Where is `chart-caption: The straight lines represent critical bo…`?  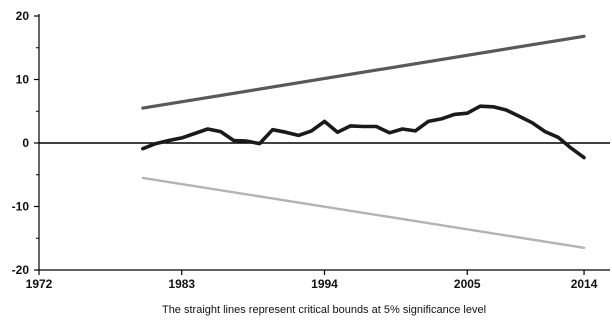
chart-caption: The straight lines represent critical bo… is located at coordinates (324, 310).